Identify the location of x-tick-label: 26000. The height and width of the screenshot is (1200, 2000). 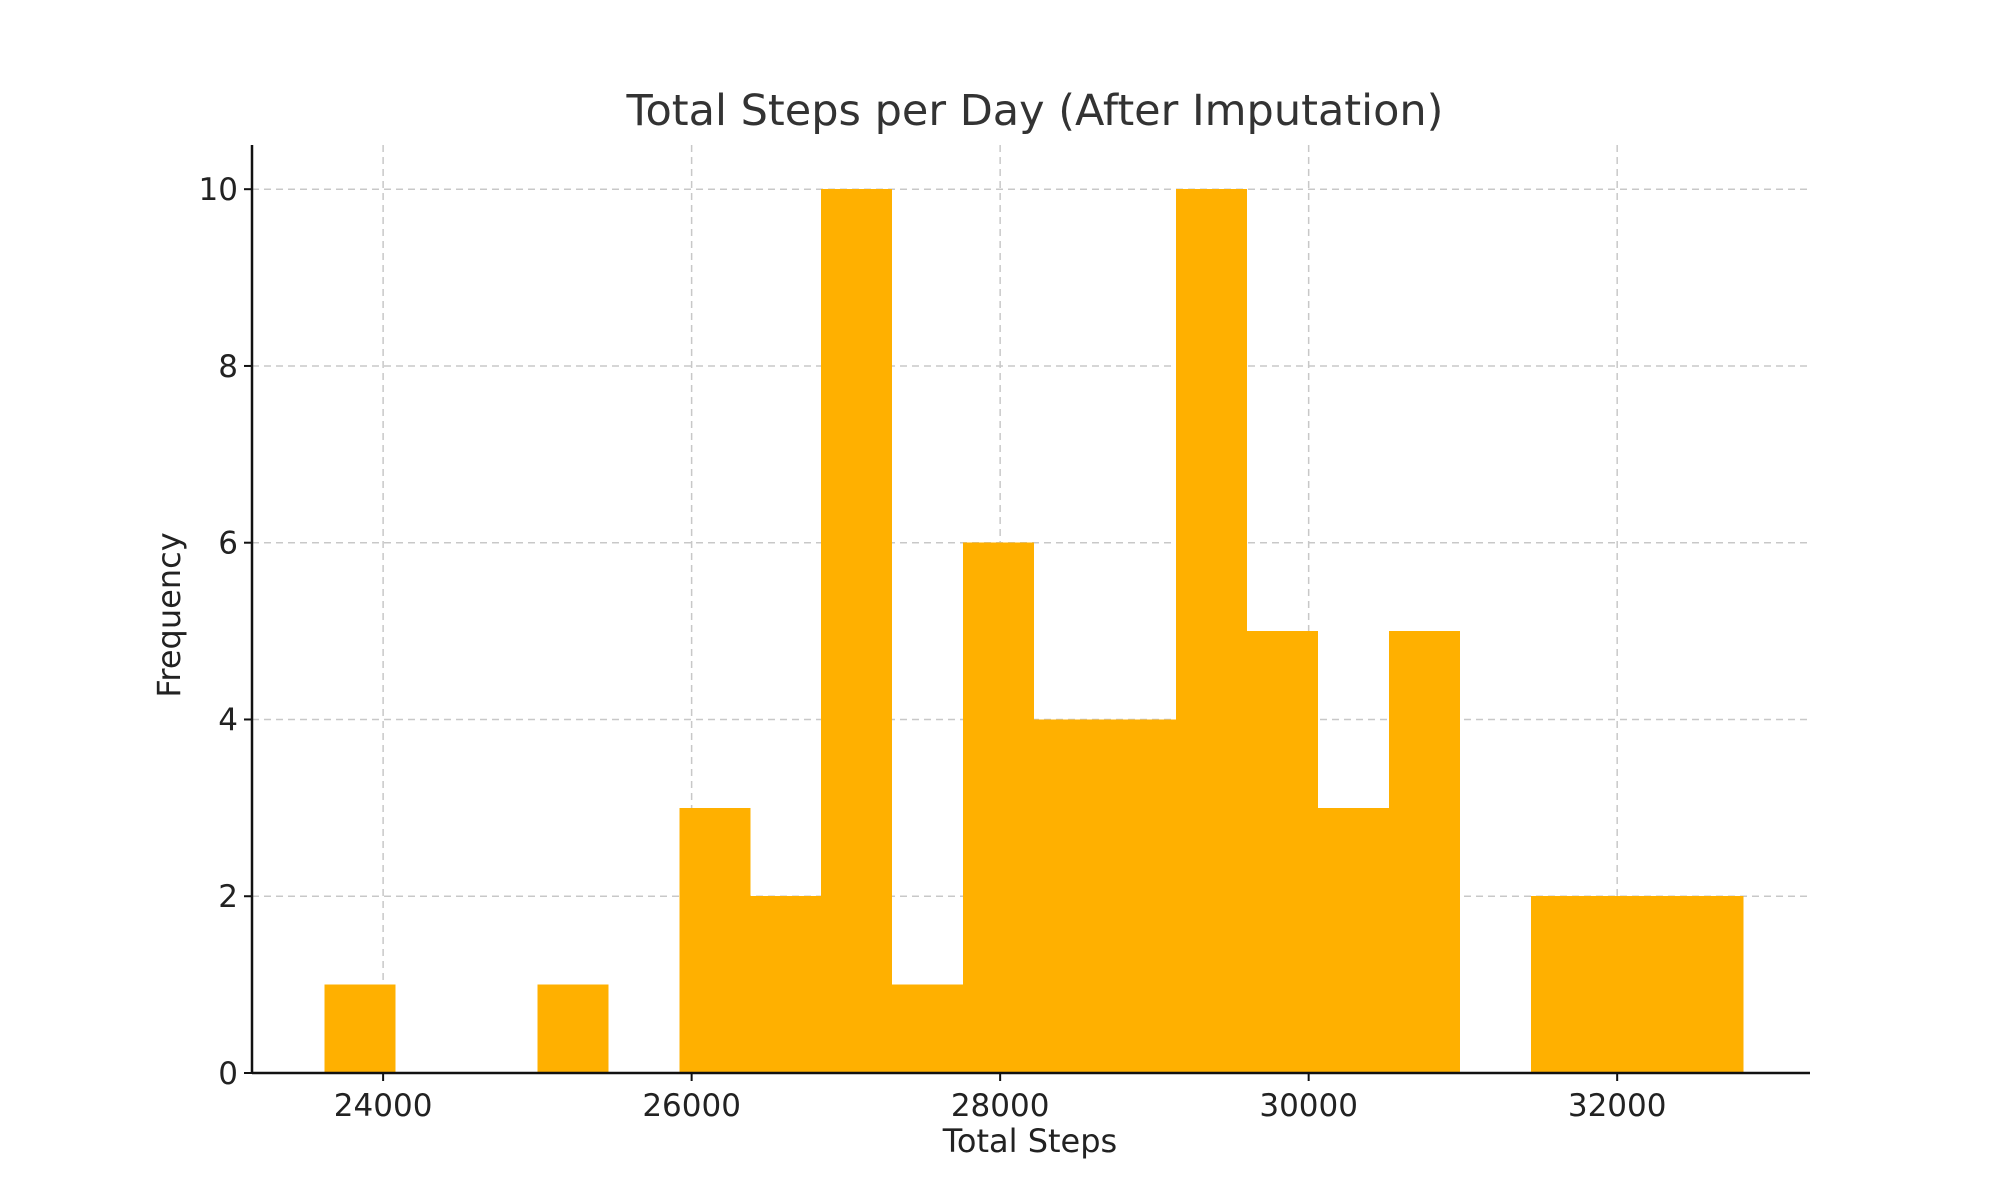
(691, 1106).